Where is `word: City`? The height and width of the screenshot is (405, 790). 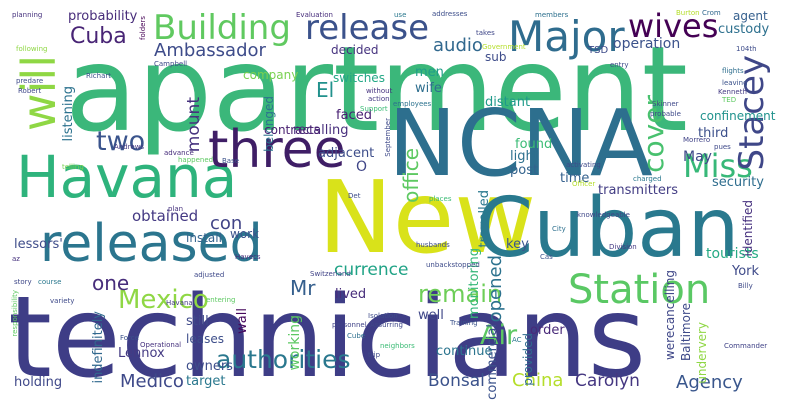 word: City is located at coordinates (559, 229).